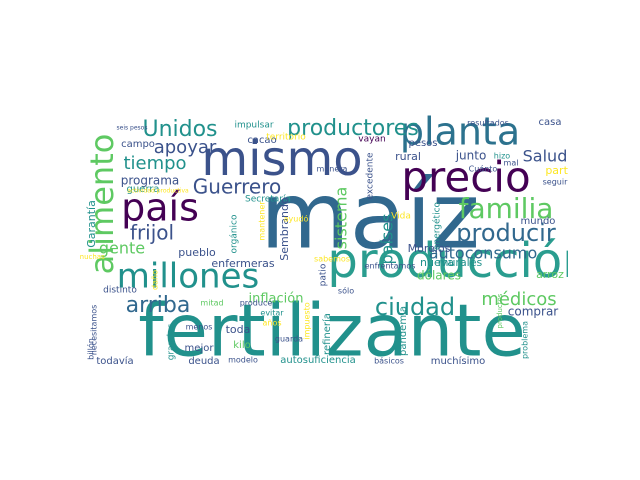 The width and height of the screenshot is (640, 480). Describe the element at coordinates (91, 349) in the screenshot. I see `word-billón: billón` at that location.